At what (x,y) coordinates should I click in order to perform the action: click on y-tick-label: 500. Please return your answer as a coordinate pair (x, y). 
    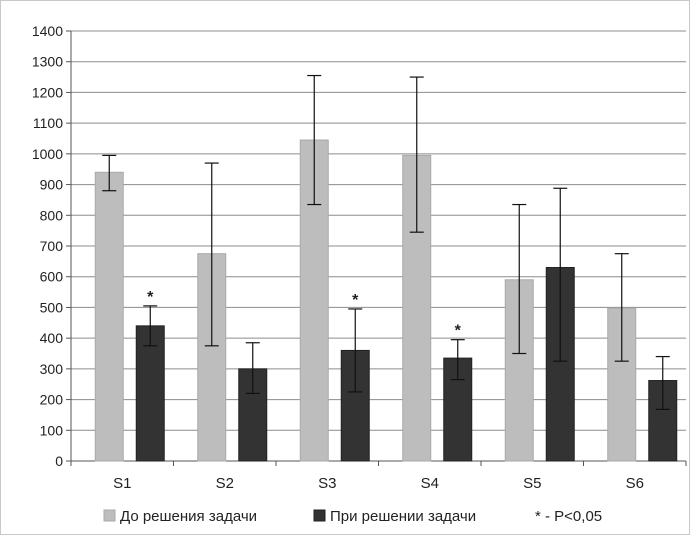
    Looking at the image, I should click on (52, 307).